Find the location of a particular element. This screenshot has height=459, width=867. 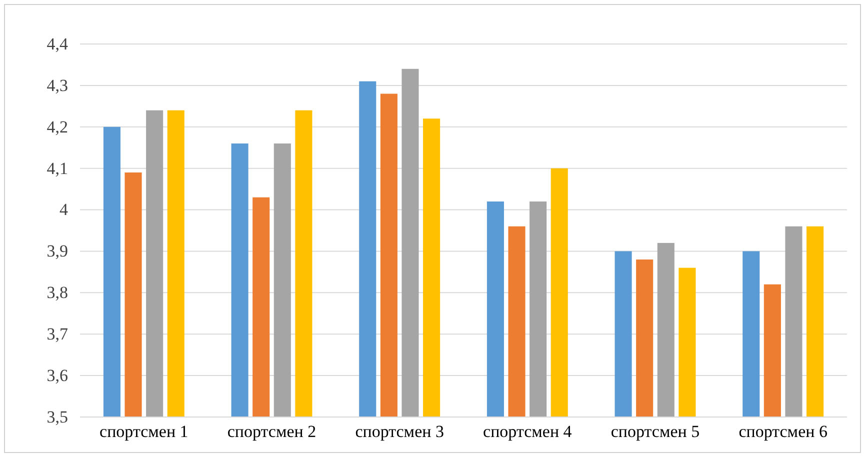

x-tick-label: спортсмен 3 is located at coordinates (399, 432).